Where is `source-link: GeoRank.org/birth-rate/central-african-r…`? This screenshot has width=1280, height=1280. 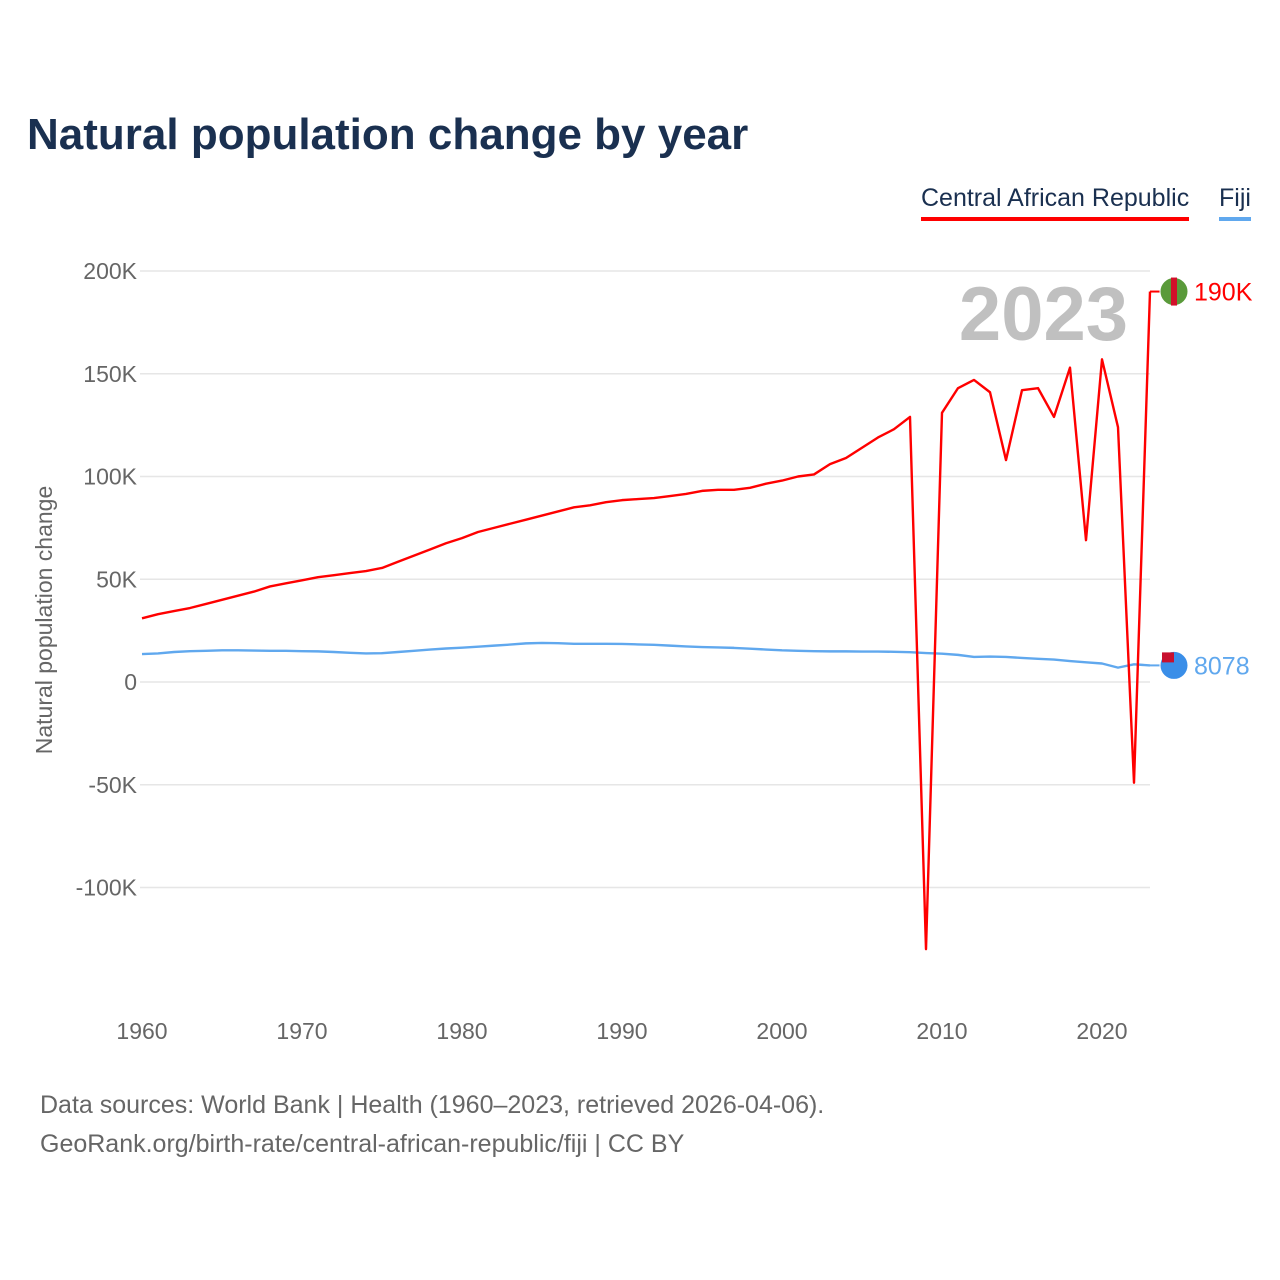
source-link: GeoRank.org/birth-rate/central-african-r… is located at coordinates (362, 1144).